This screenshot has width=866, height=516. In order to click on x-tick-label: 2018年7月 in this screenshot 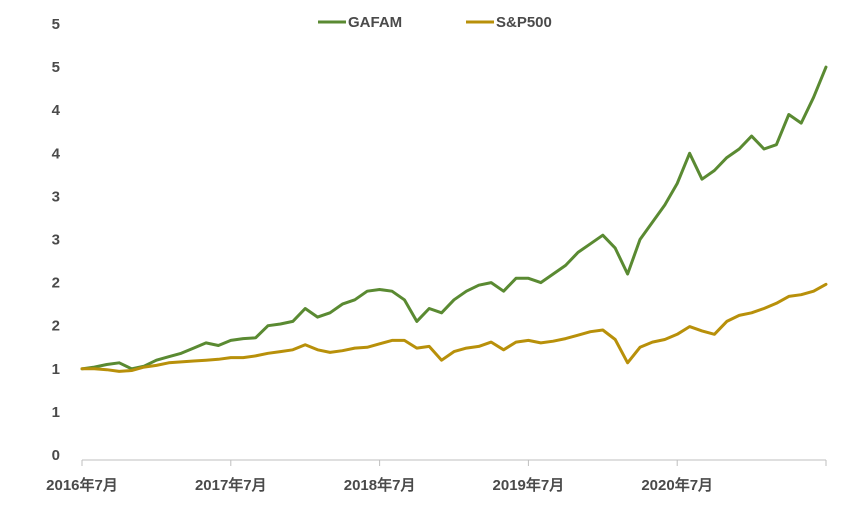, I will do `click(380, 485)`.